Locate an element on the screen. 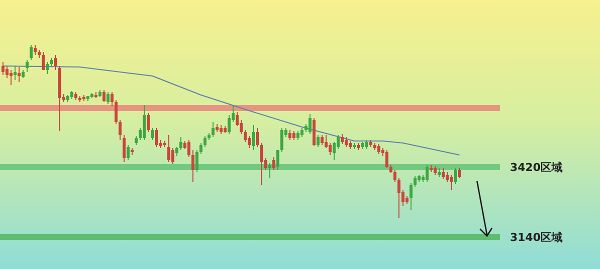  ref-line-label: 3420区域 is located at coordinates (536, 167).